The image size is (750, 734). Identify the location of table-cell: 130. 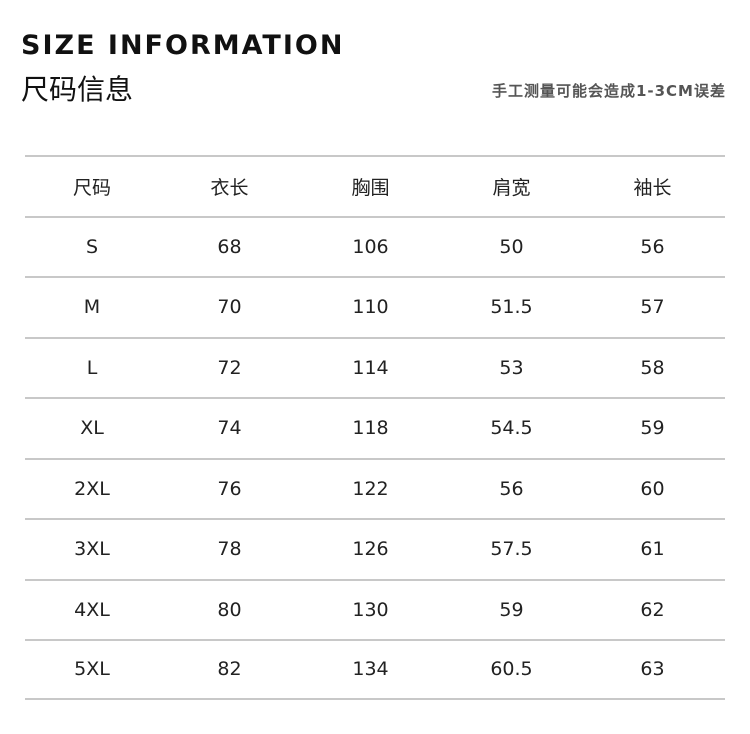
(370, 609).